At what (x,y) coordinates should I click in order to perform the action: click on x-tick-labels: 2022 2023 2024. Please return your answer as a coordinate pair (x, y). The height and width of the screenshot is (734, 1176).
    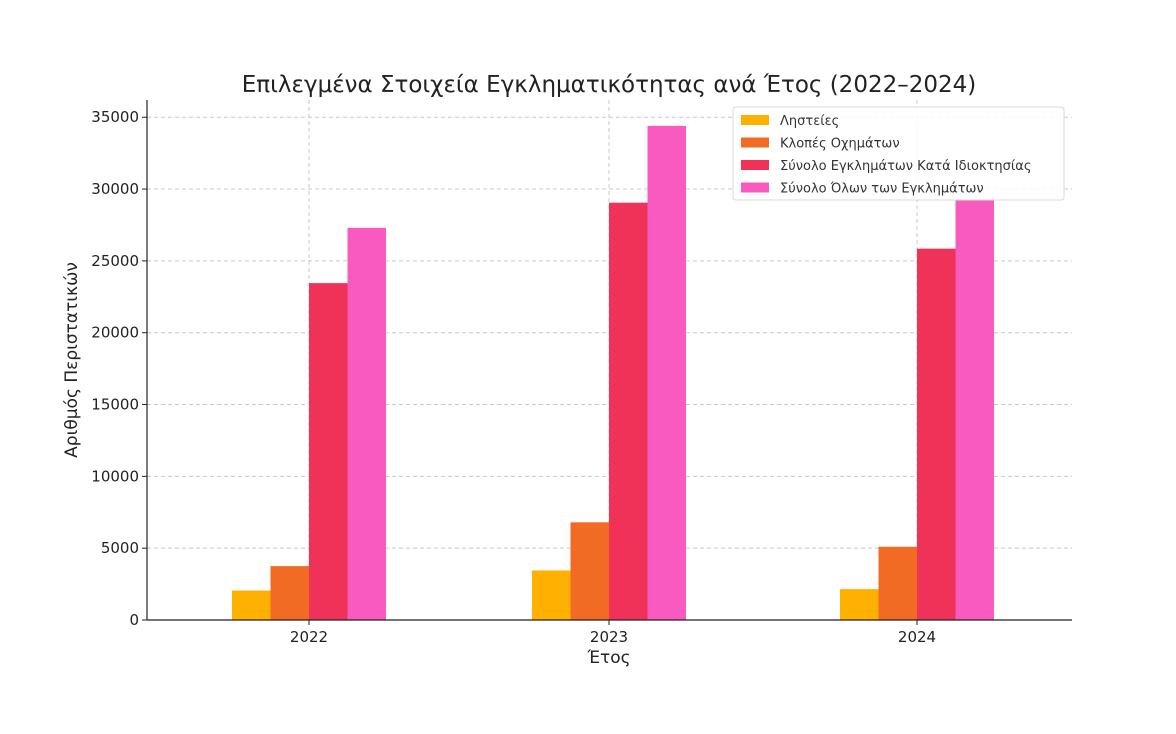
    Looking at the image, I should click on (613, 633).